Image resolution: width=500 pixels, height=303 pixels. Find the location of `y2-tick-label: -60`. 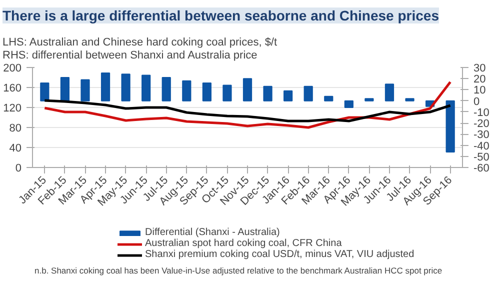

y2-tick-label: -60 is located at coordinates (482, 168).